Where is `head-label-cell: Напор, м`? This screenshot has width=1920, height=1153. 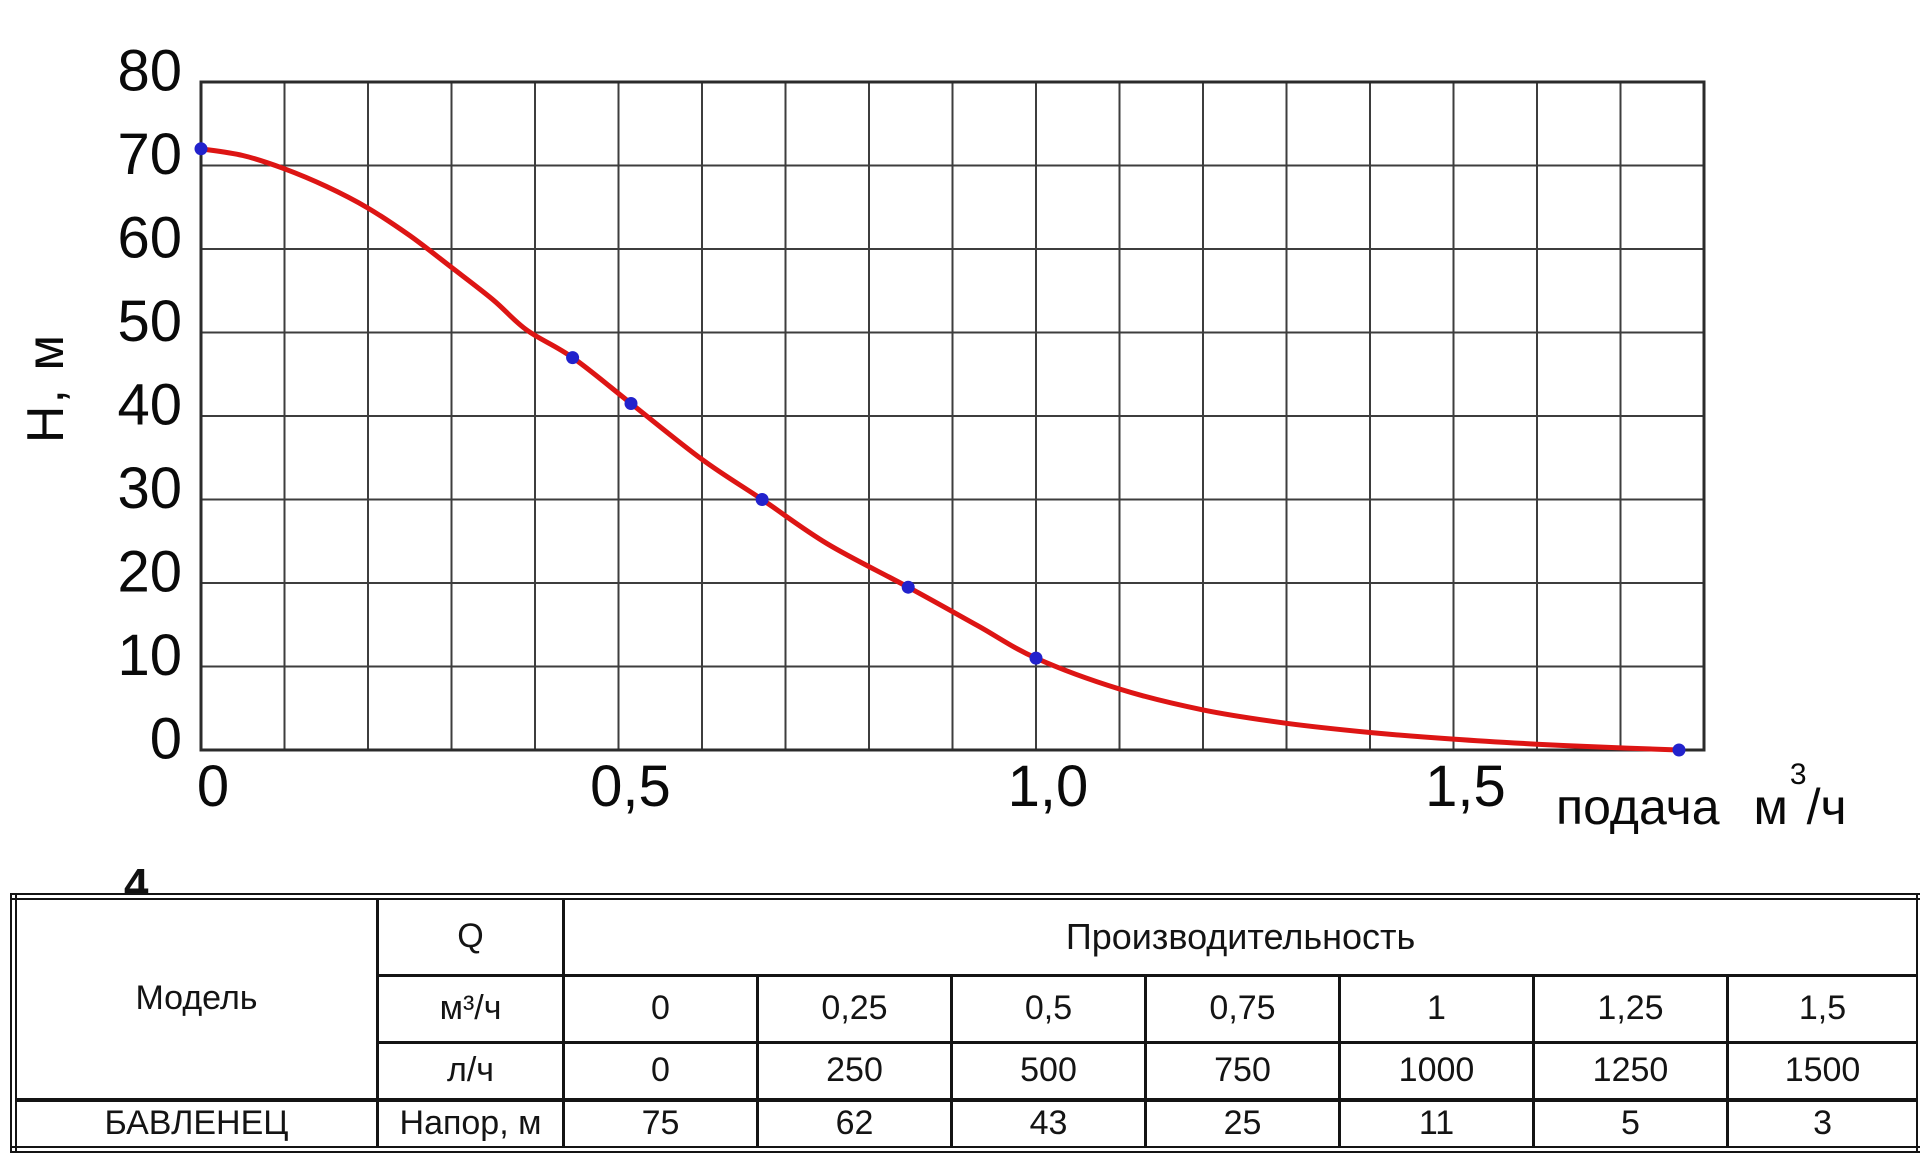 head-label-cell: Напор, м is located at coordinates (470, 1124).